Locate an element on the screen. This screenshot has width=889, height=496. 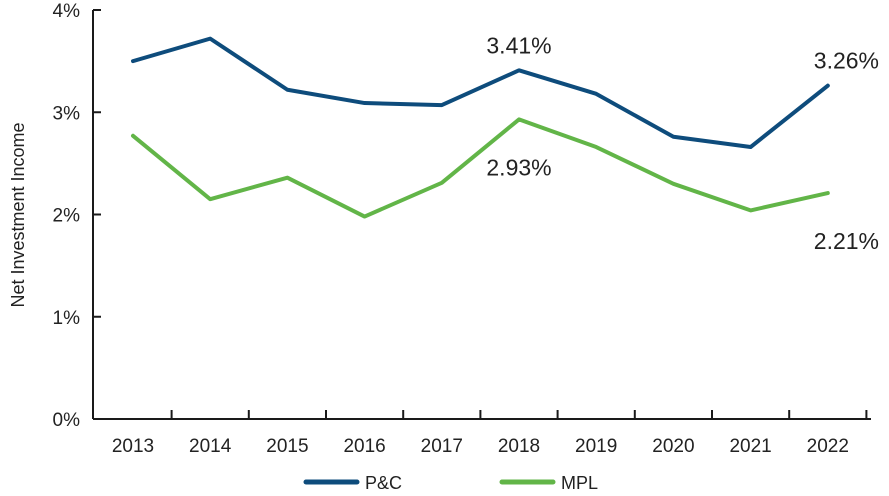
data-label: 3.26% is located at coordinates (846, 61).